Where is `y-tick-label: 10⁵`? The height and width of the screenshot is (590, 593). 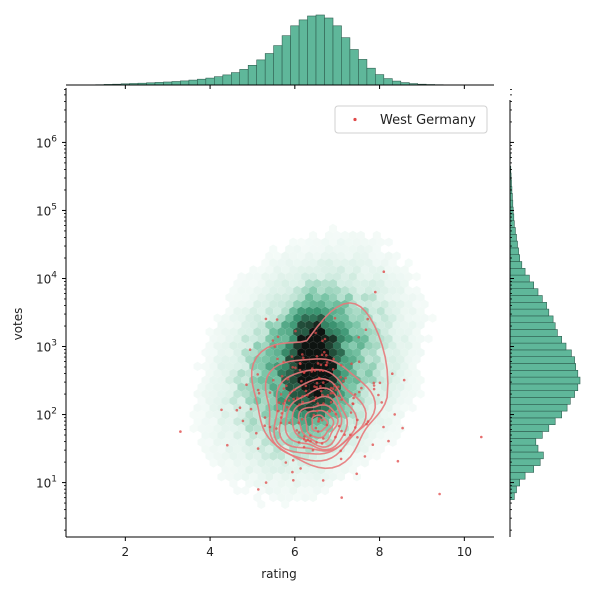
y-tick-label: 10⁵ is located at coordinates (46, 210).